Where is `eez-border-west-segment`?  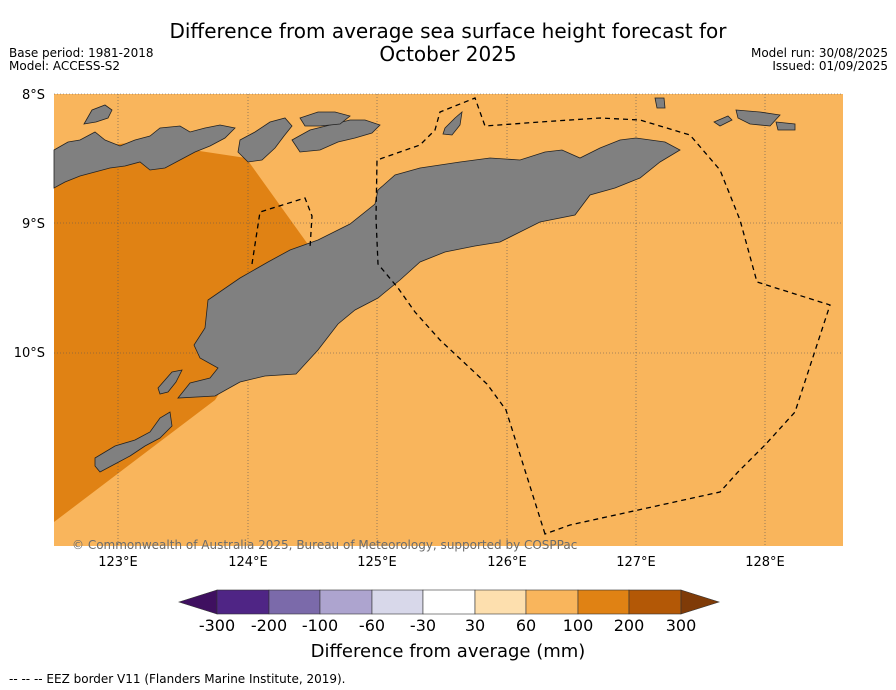 eez-border-west-segment is located at coordinates (282, 231).